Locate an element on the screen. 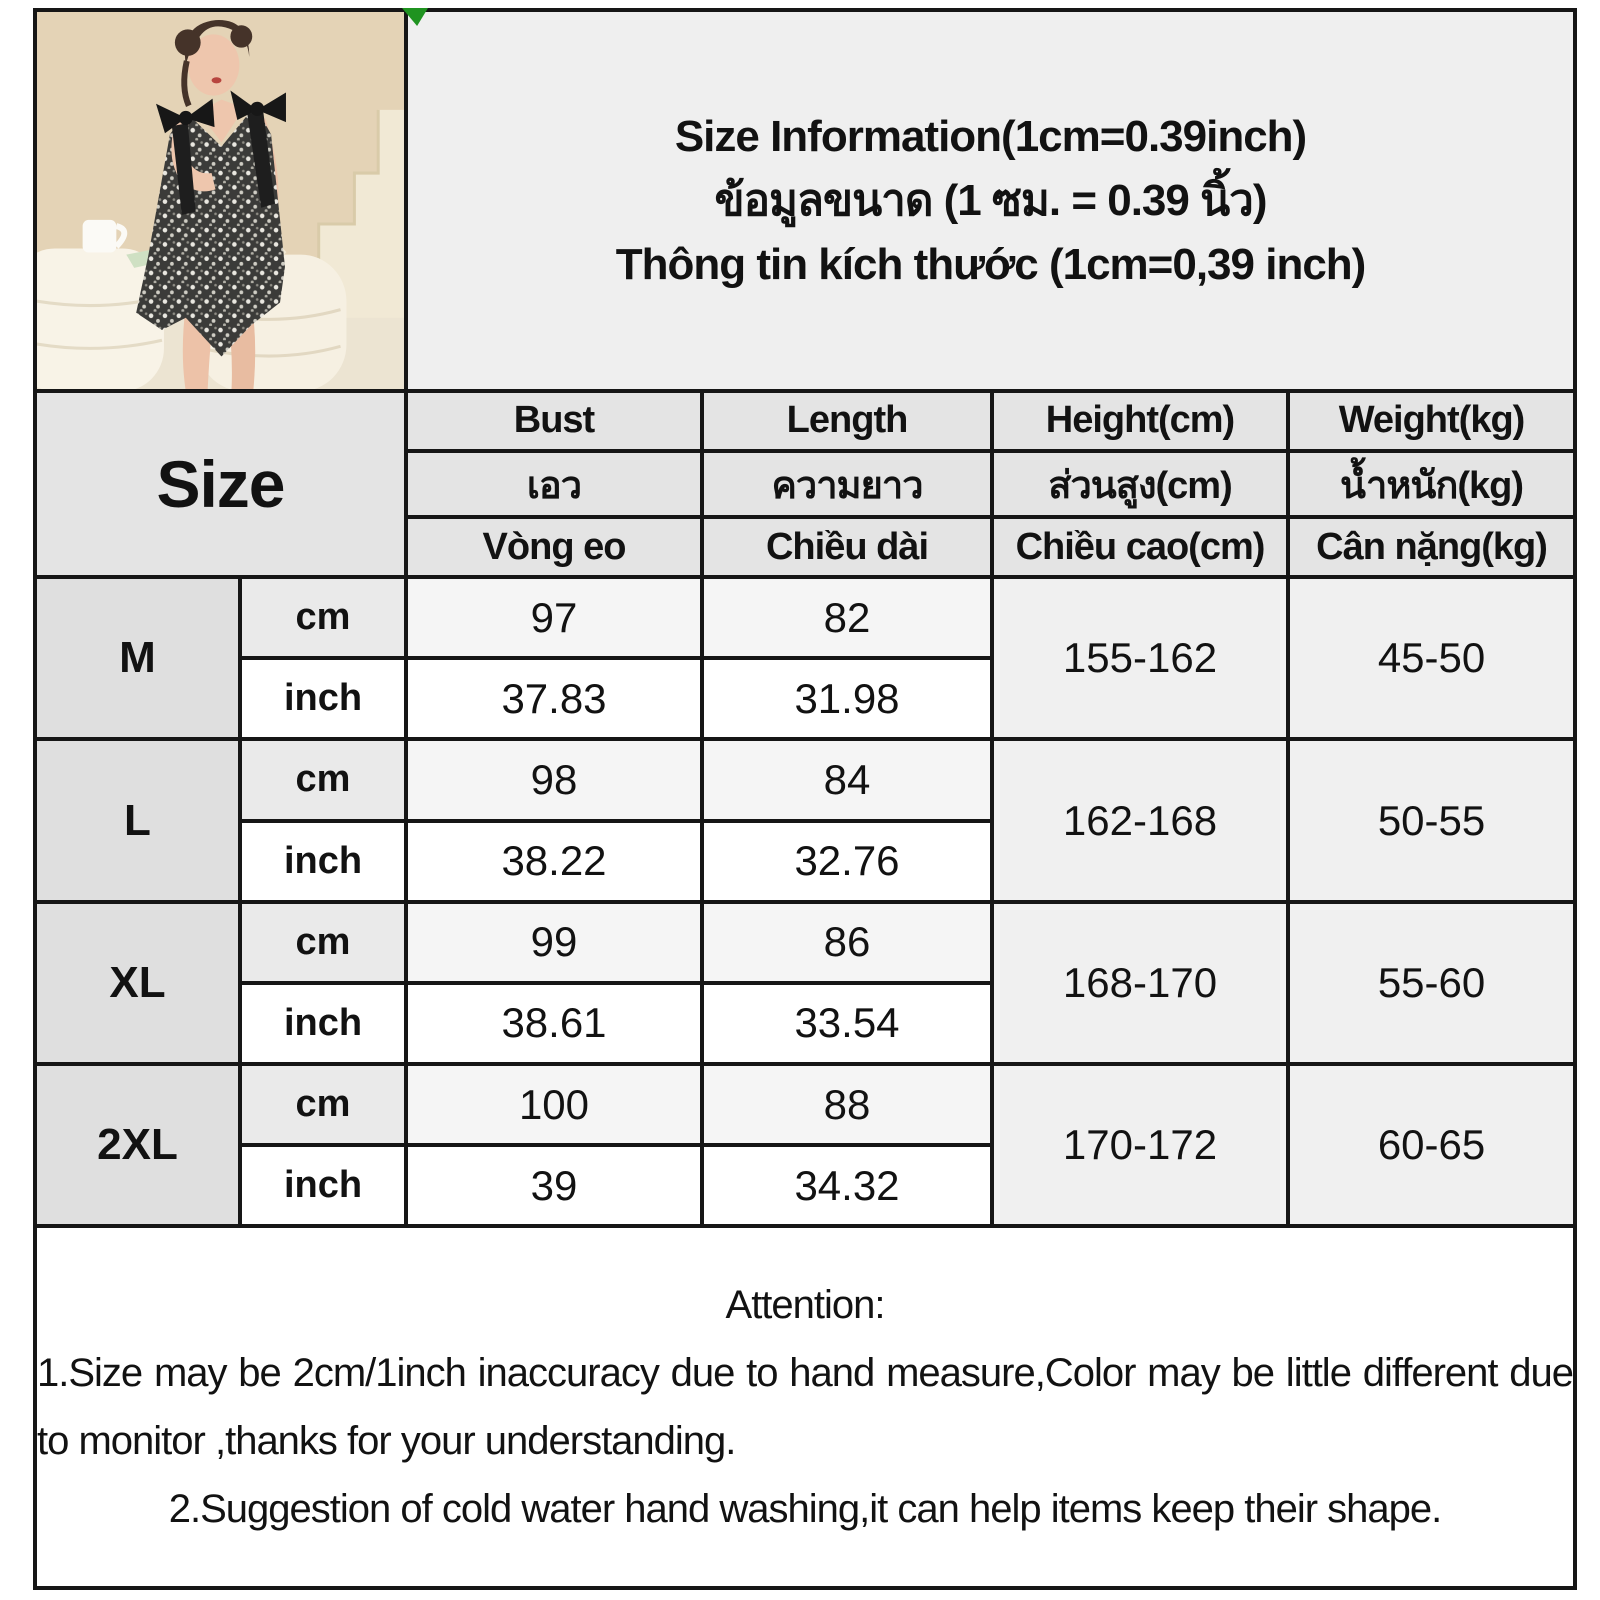 Image resolution: width=1600 pixels, height=1600 pixels. table-row: 2XL cm 100 88 170-172 60-65 is located at coordinates (805, 1145).